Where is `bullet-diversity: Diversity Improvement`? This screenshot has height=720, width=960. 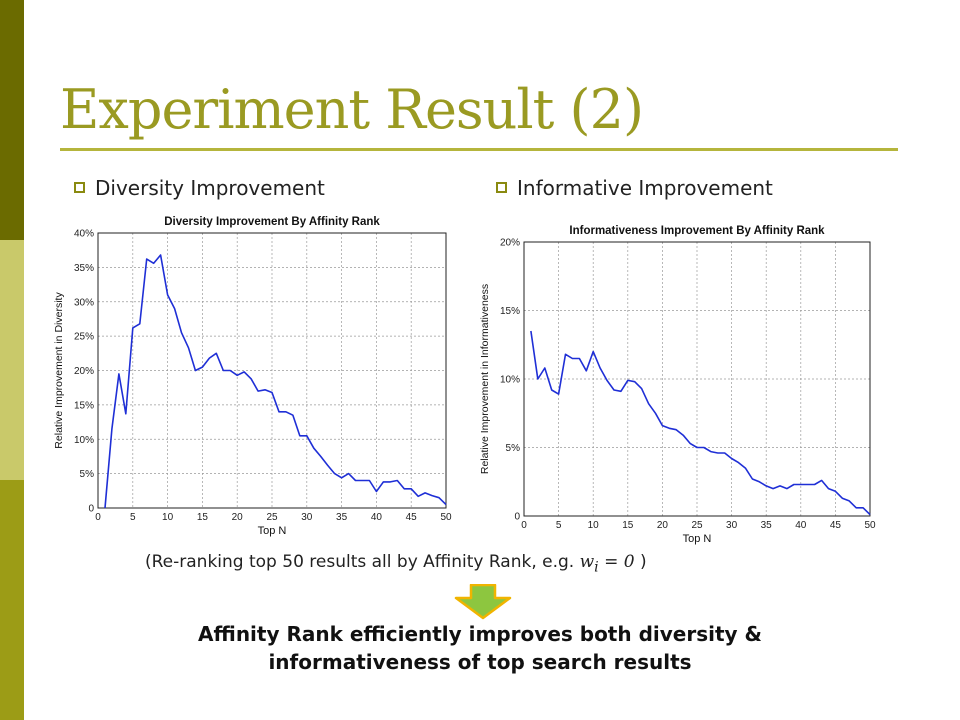 bullet-diversity: Diversity Improvement is located at coordinates (199, 188).